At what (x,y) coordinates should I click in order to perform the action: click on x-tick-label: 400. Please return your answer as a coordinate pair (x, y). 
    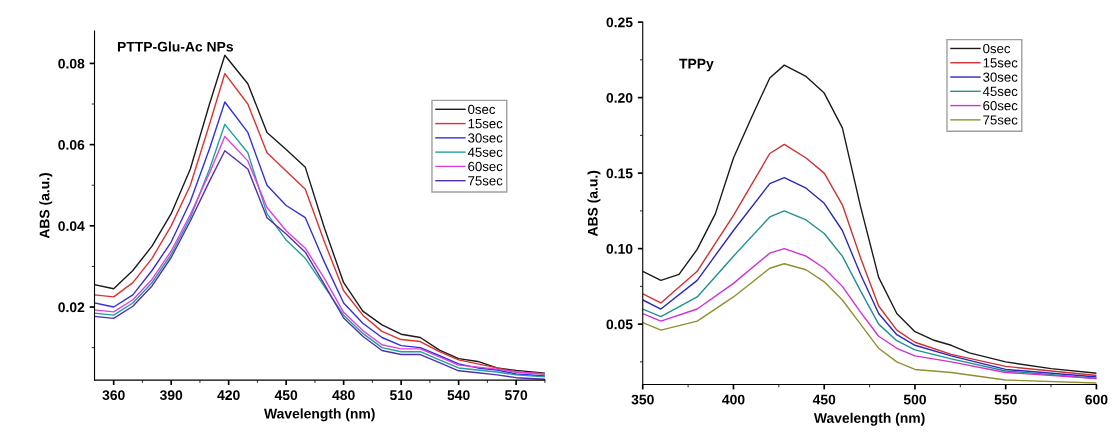
    Looking at the image, I should click on (733, 399).